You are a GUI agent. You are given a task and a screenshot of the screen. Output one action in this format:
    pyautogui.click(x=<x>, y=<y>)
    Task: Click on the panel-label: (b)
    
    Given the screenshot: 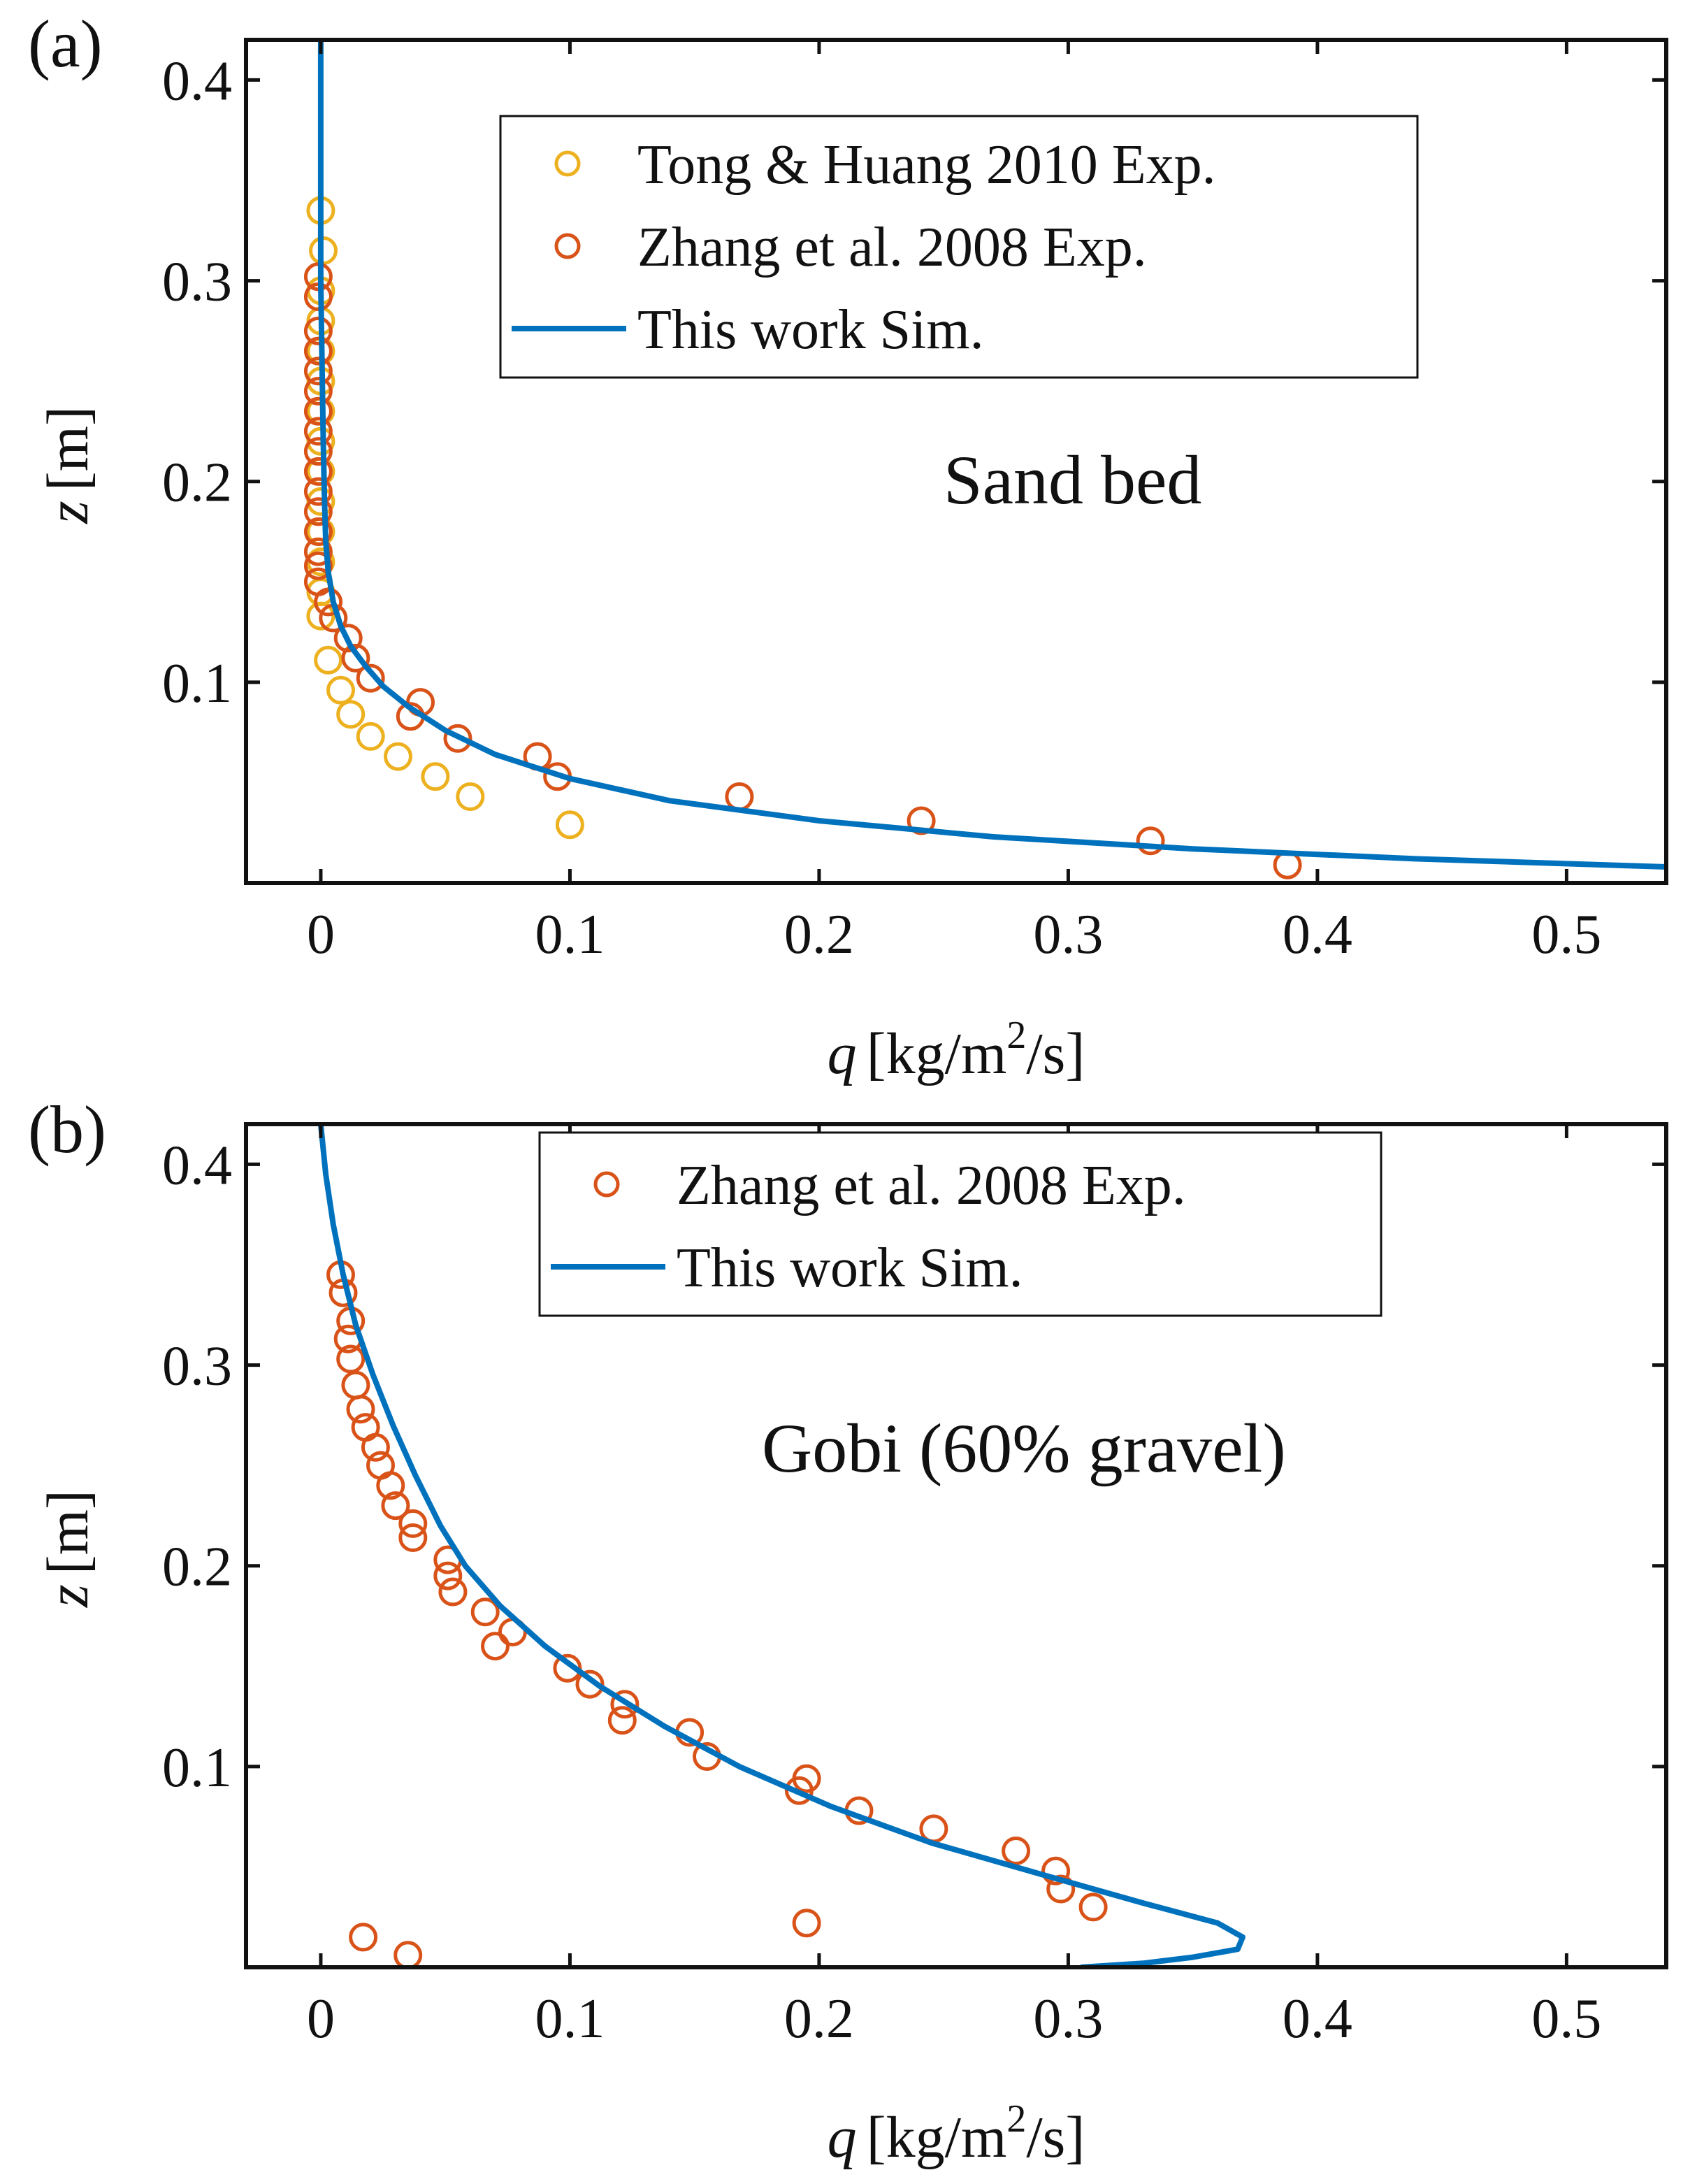 What is the action you would take?
    pyautogui.click(x=67, y=1129)
    